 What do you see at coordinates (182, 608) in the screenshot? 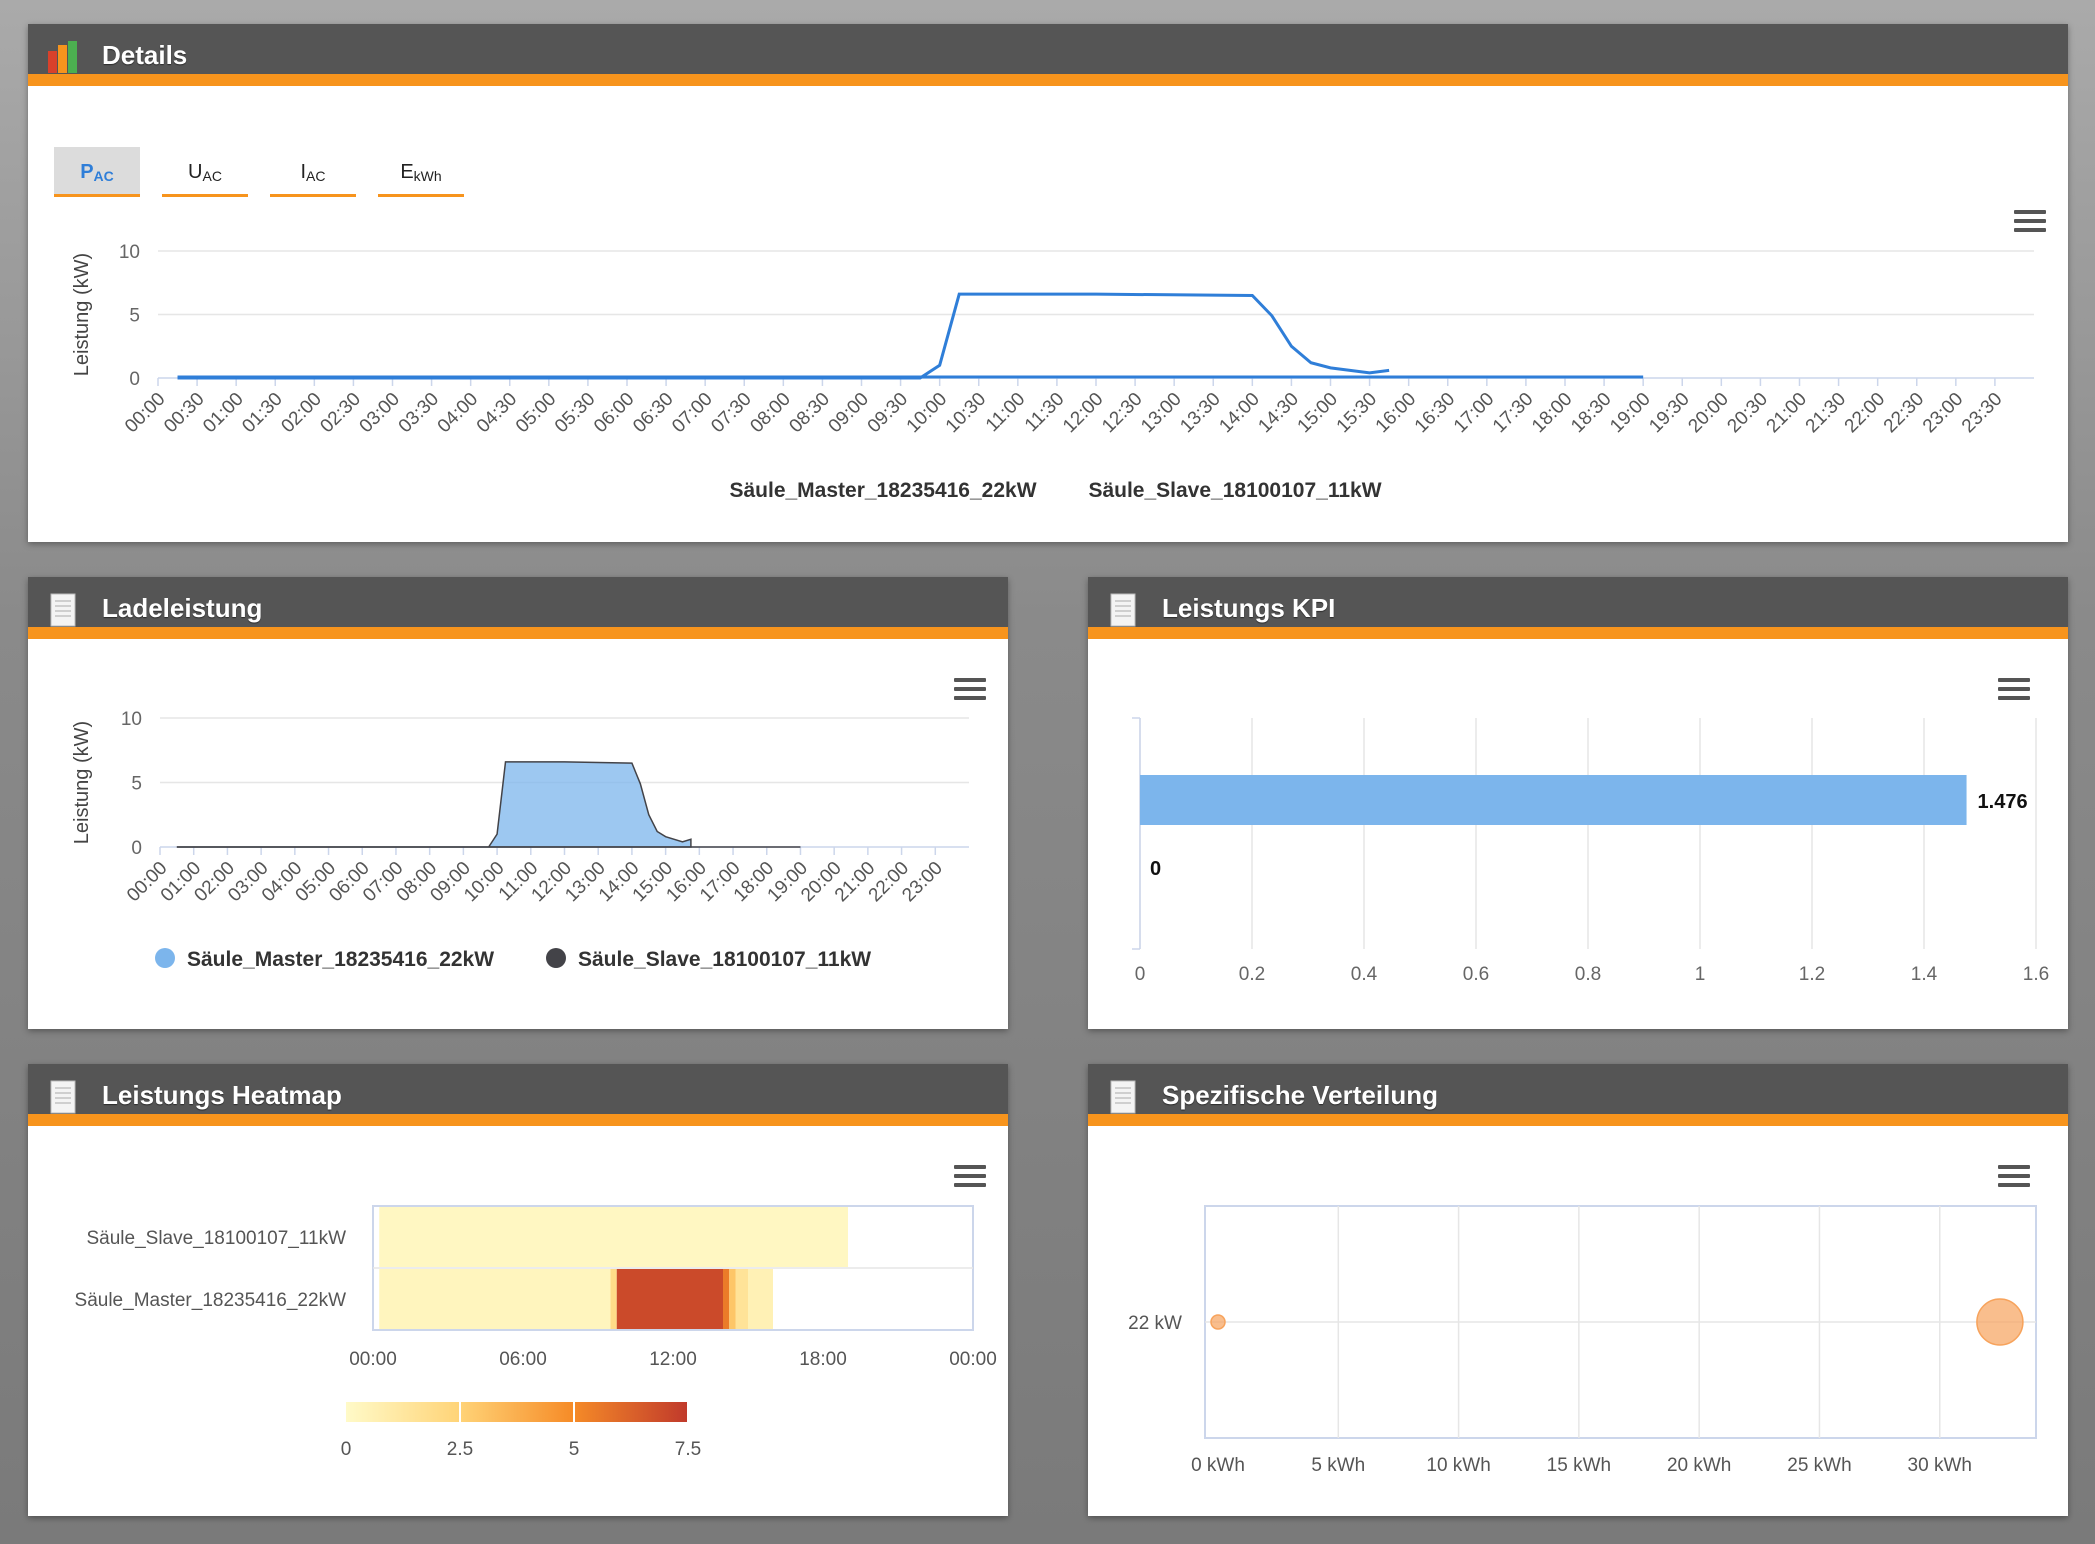
I see `ladeleistung-title: Ladeleistung` at bounding box center [182, 608].